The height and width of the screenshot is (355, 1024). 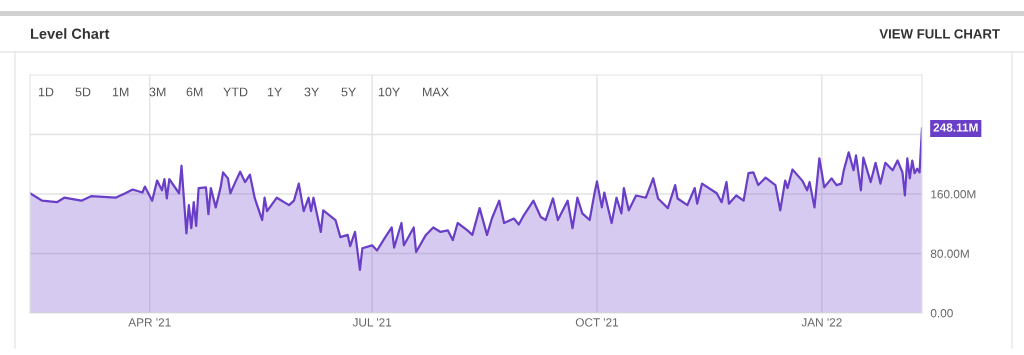 I want to click on annotation: 248.11M, so click(x=955, y=127).